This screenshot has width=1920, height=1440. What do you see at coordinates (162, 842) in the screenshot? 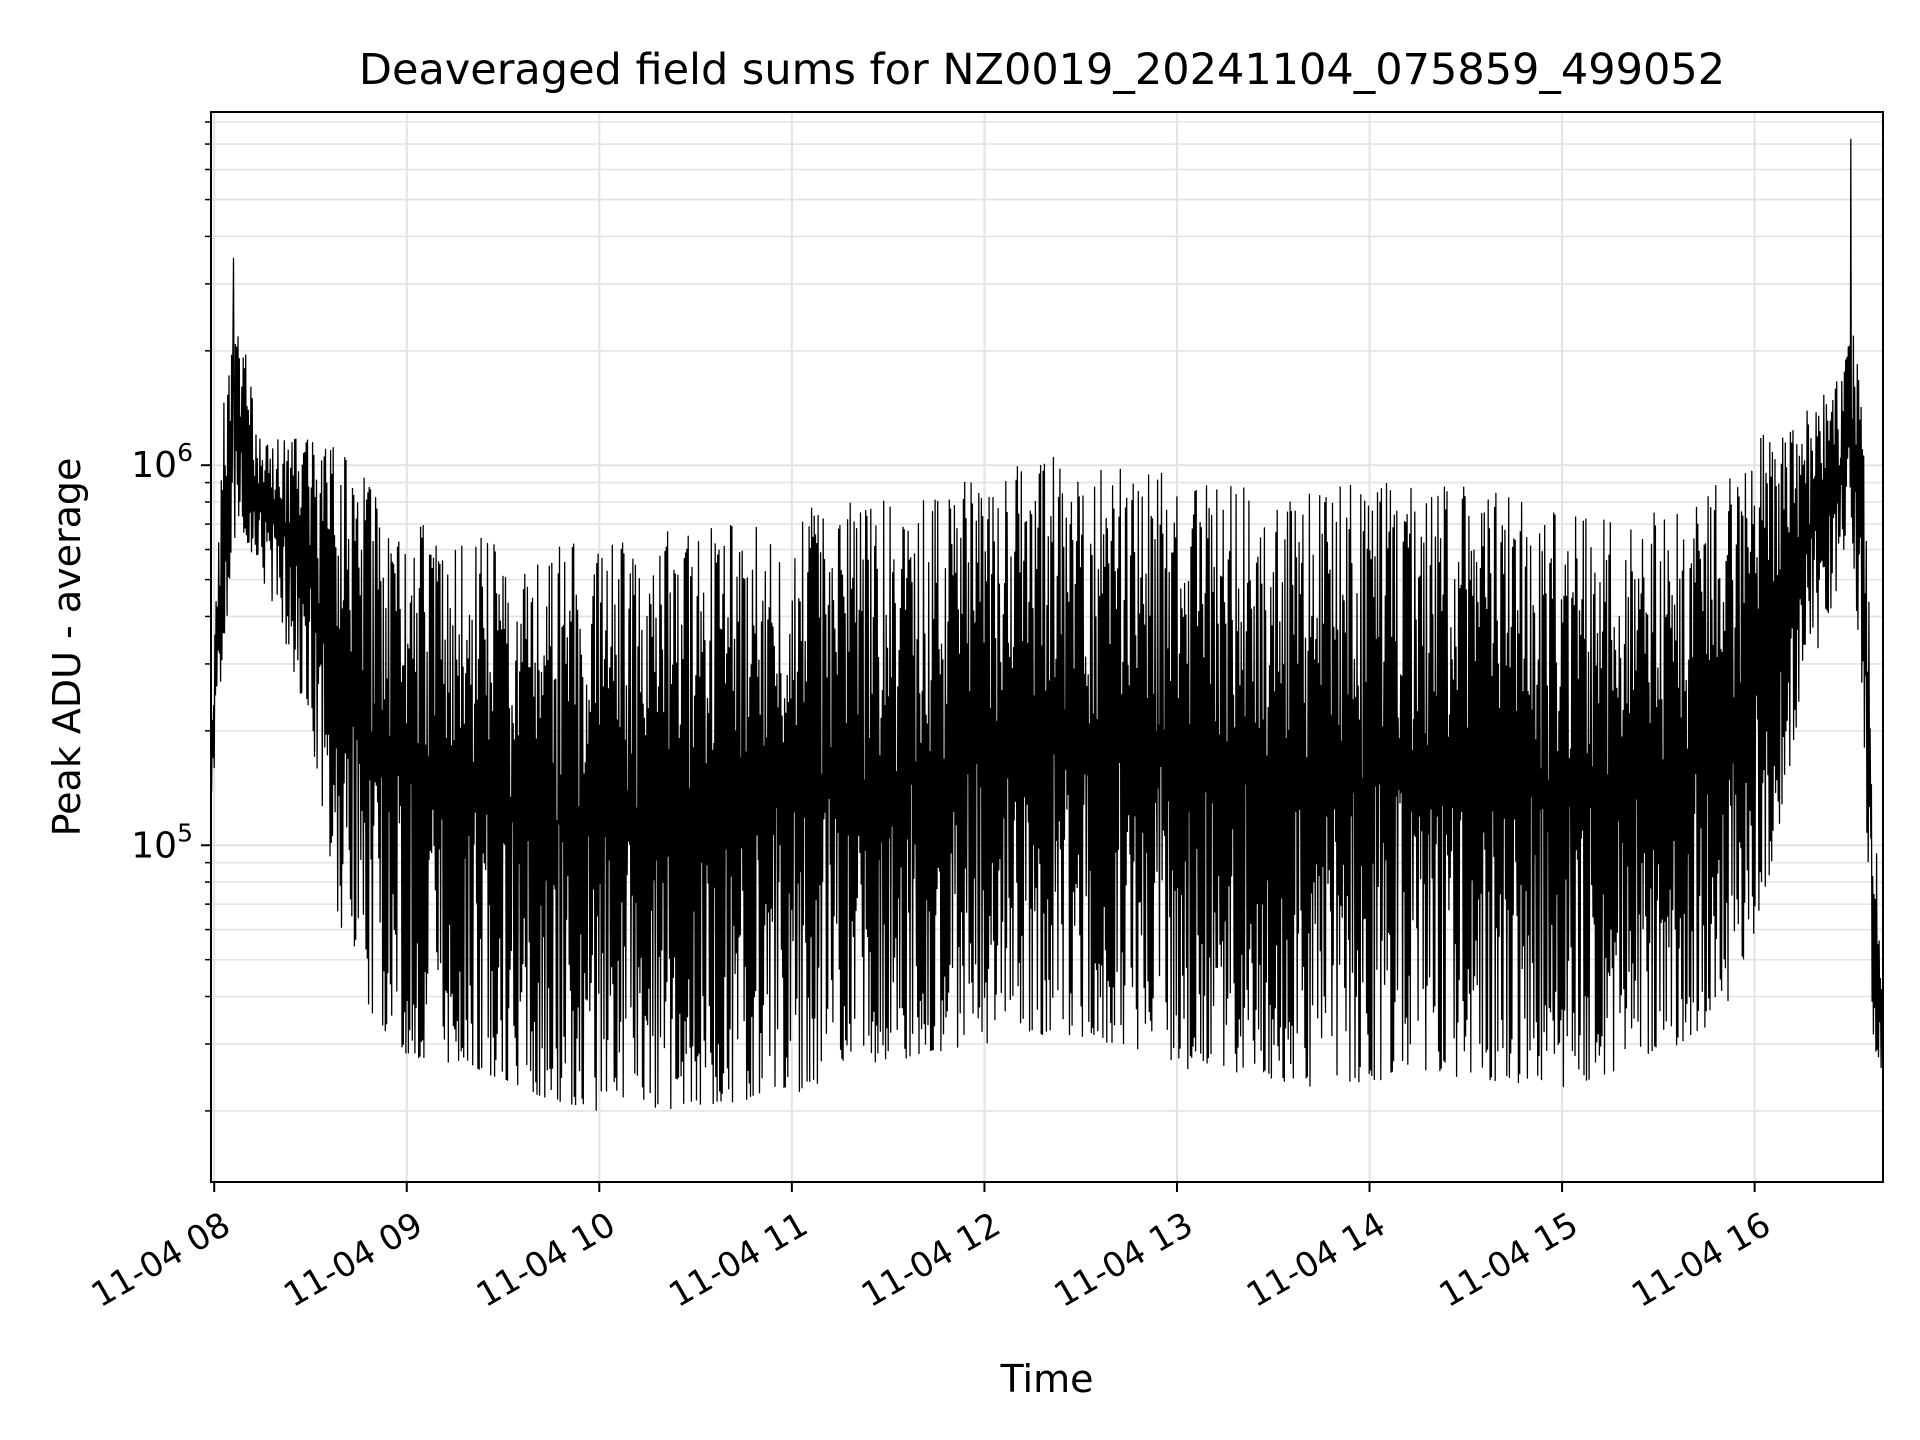
I see `y-tick-label: 10⁵` at bounding box center [162, 842].